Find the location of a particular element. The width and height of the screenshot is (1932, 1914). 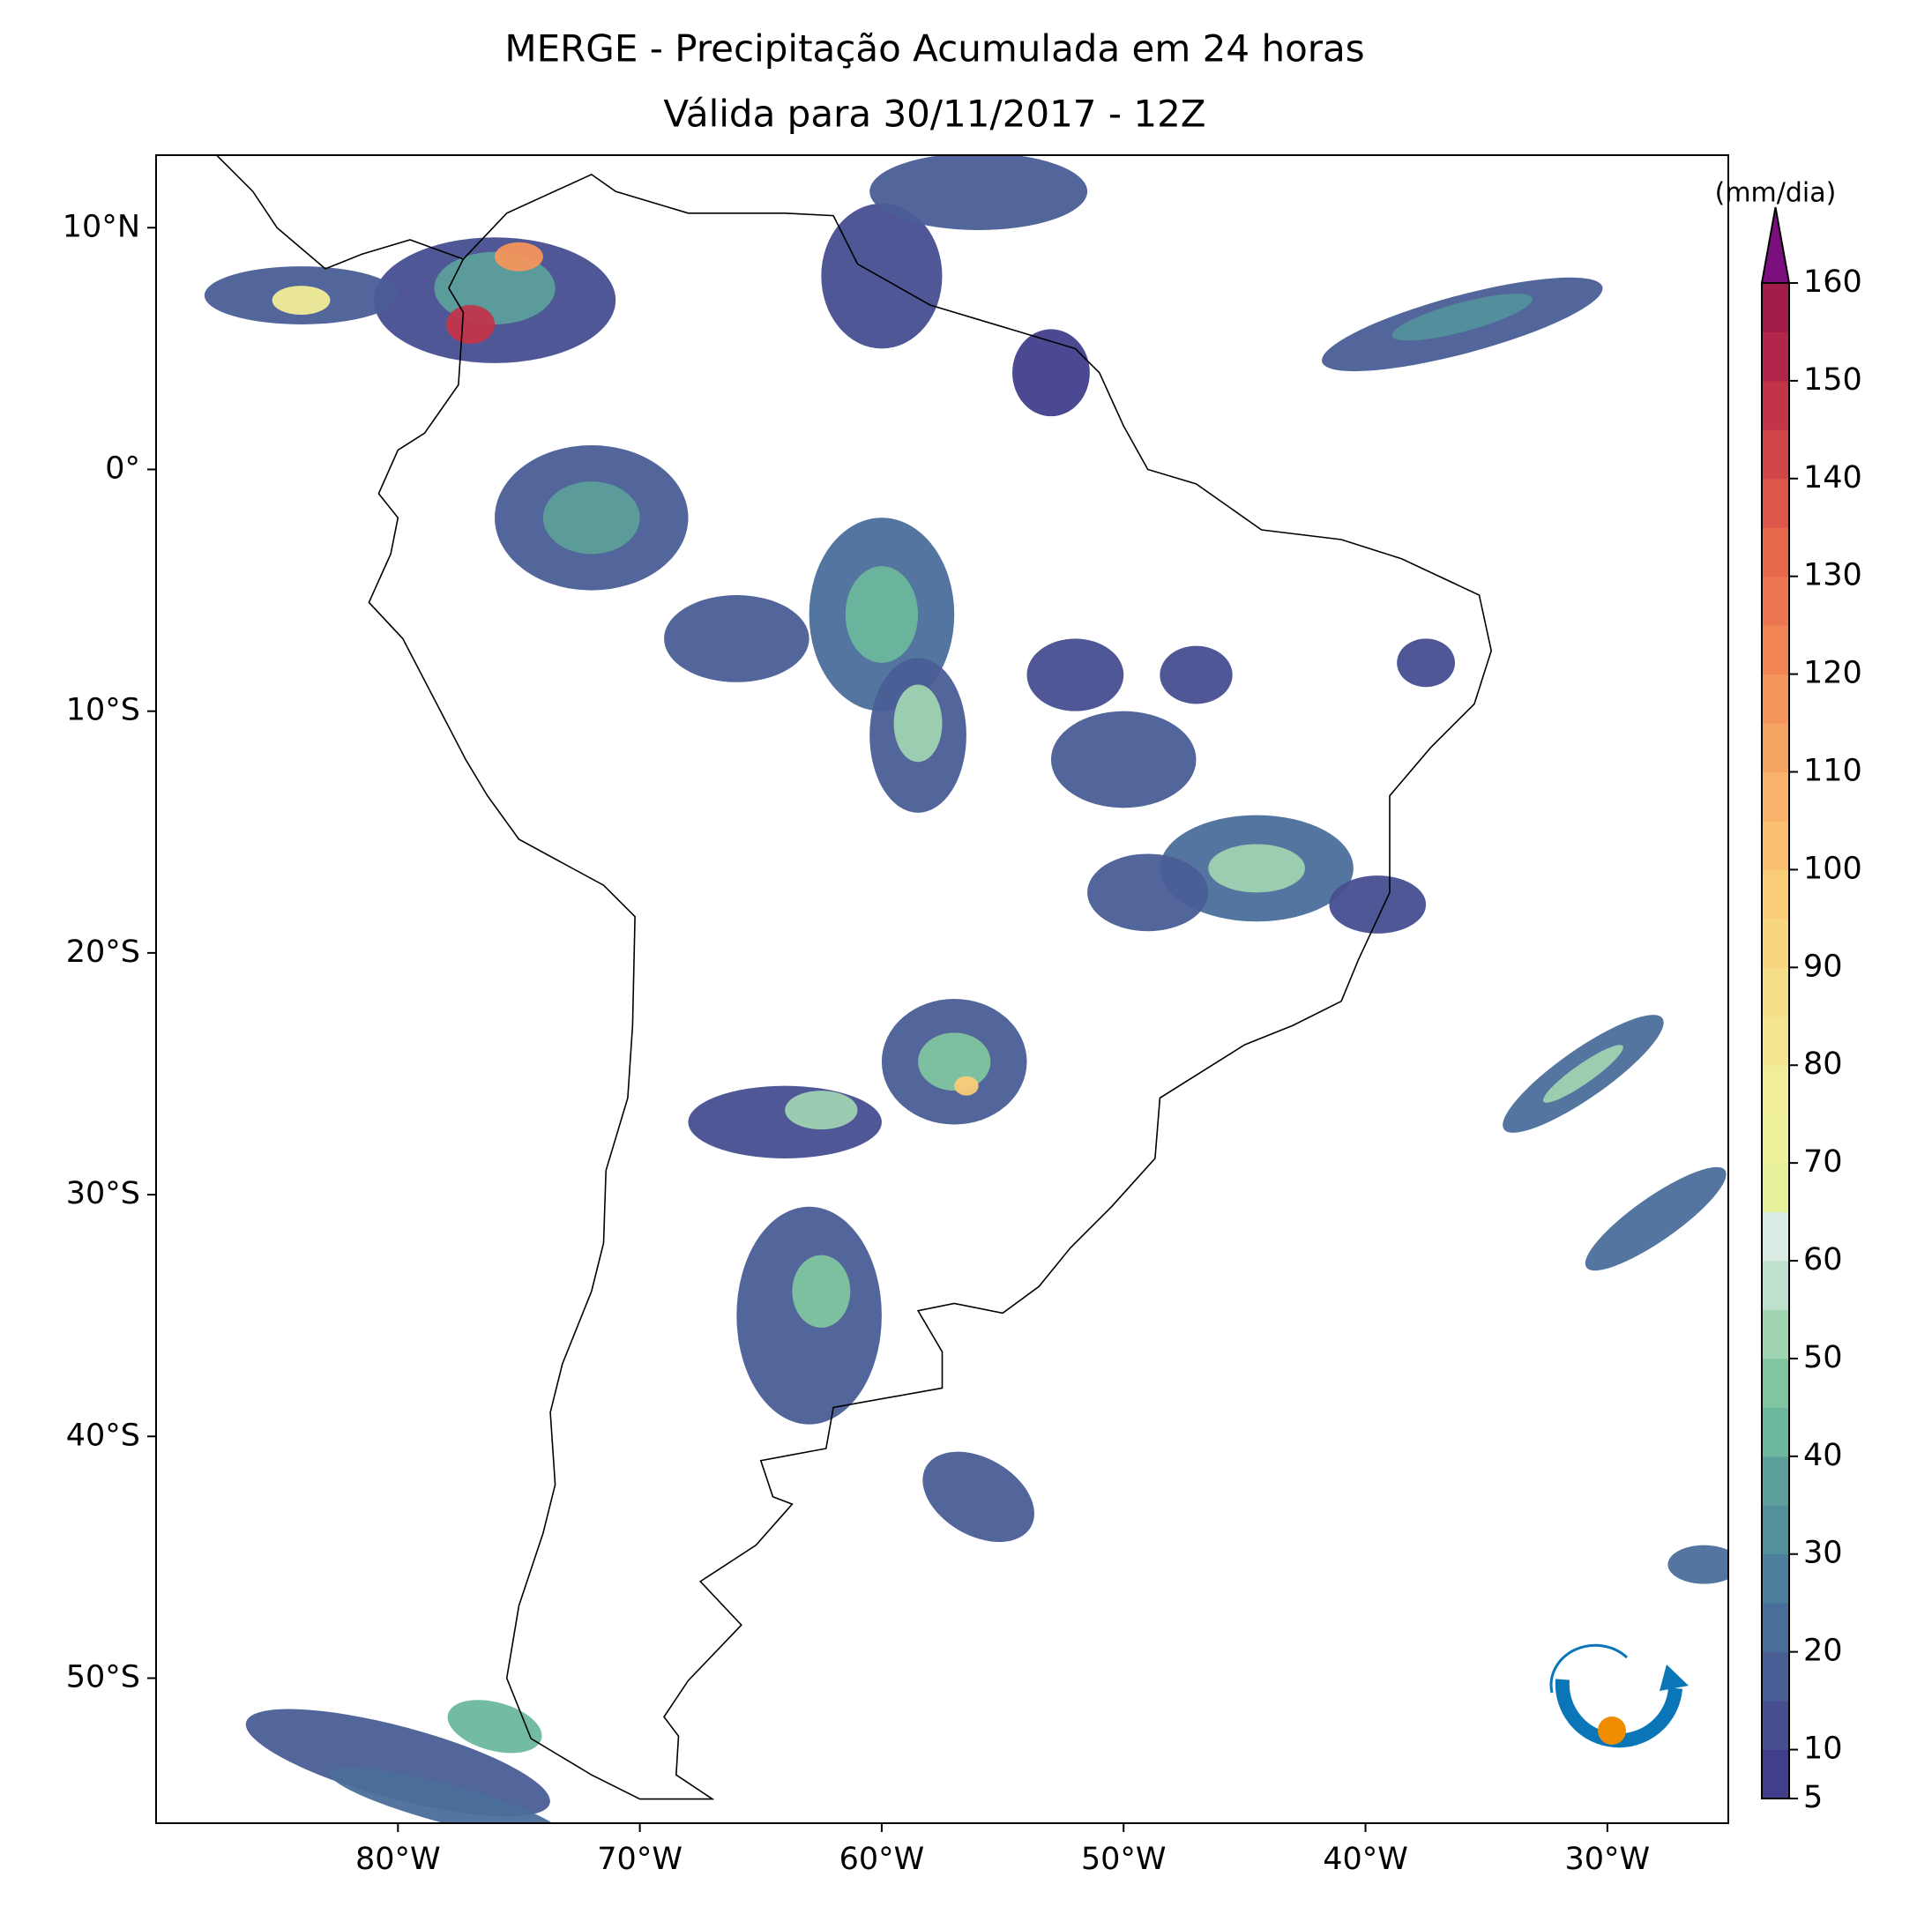

y-tick-label: 10°S is located at coordinates (103, 710).